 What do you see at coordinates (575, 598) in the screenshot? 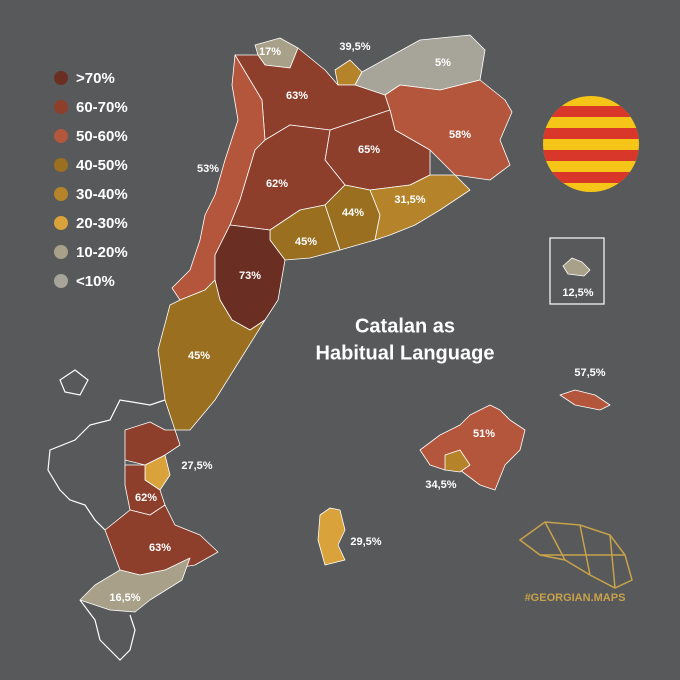
I see `credit: #GEORGIAN.MAPS` at bounding box center [575, 598].